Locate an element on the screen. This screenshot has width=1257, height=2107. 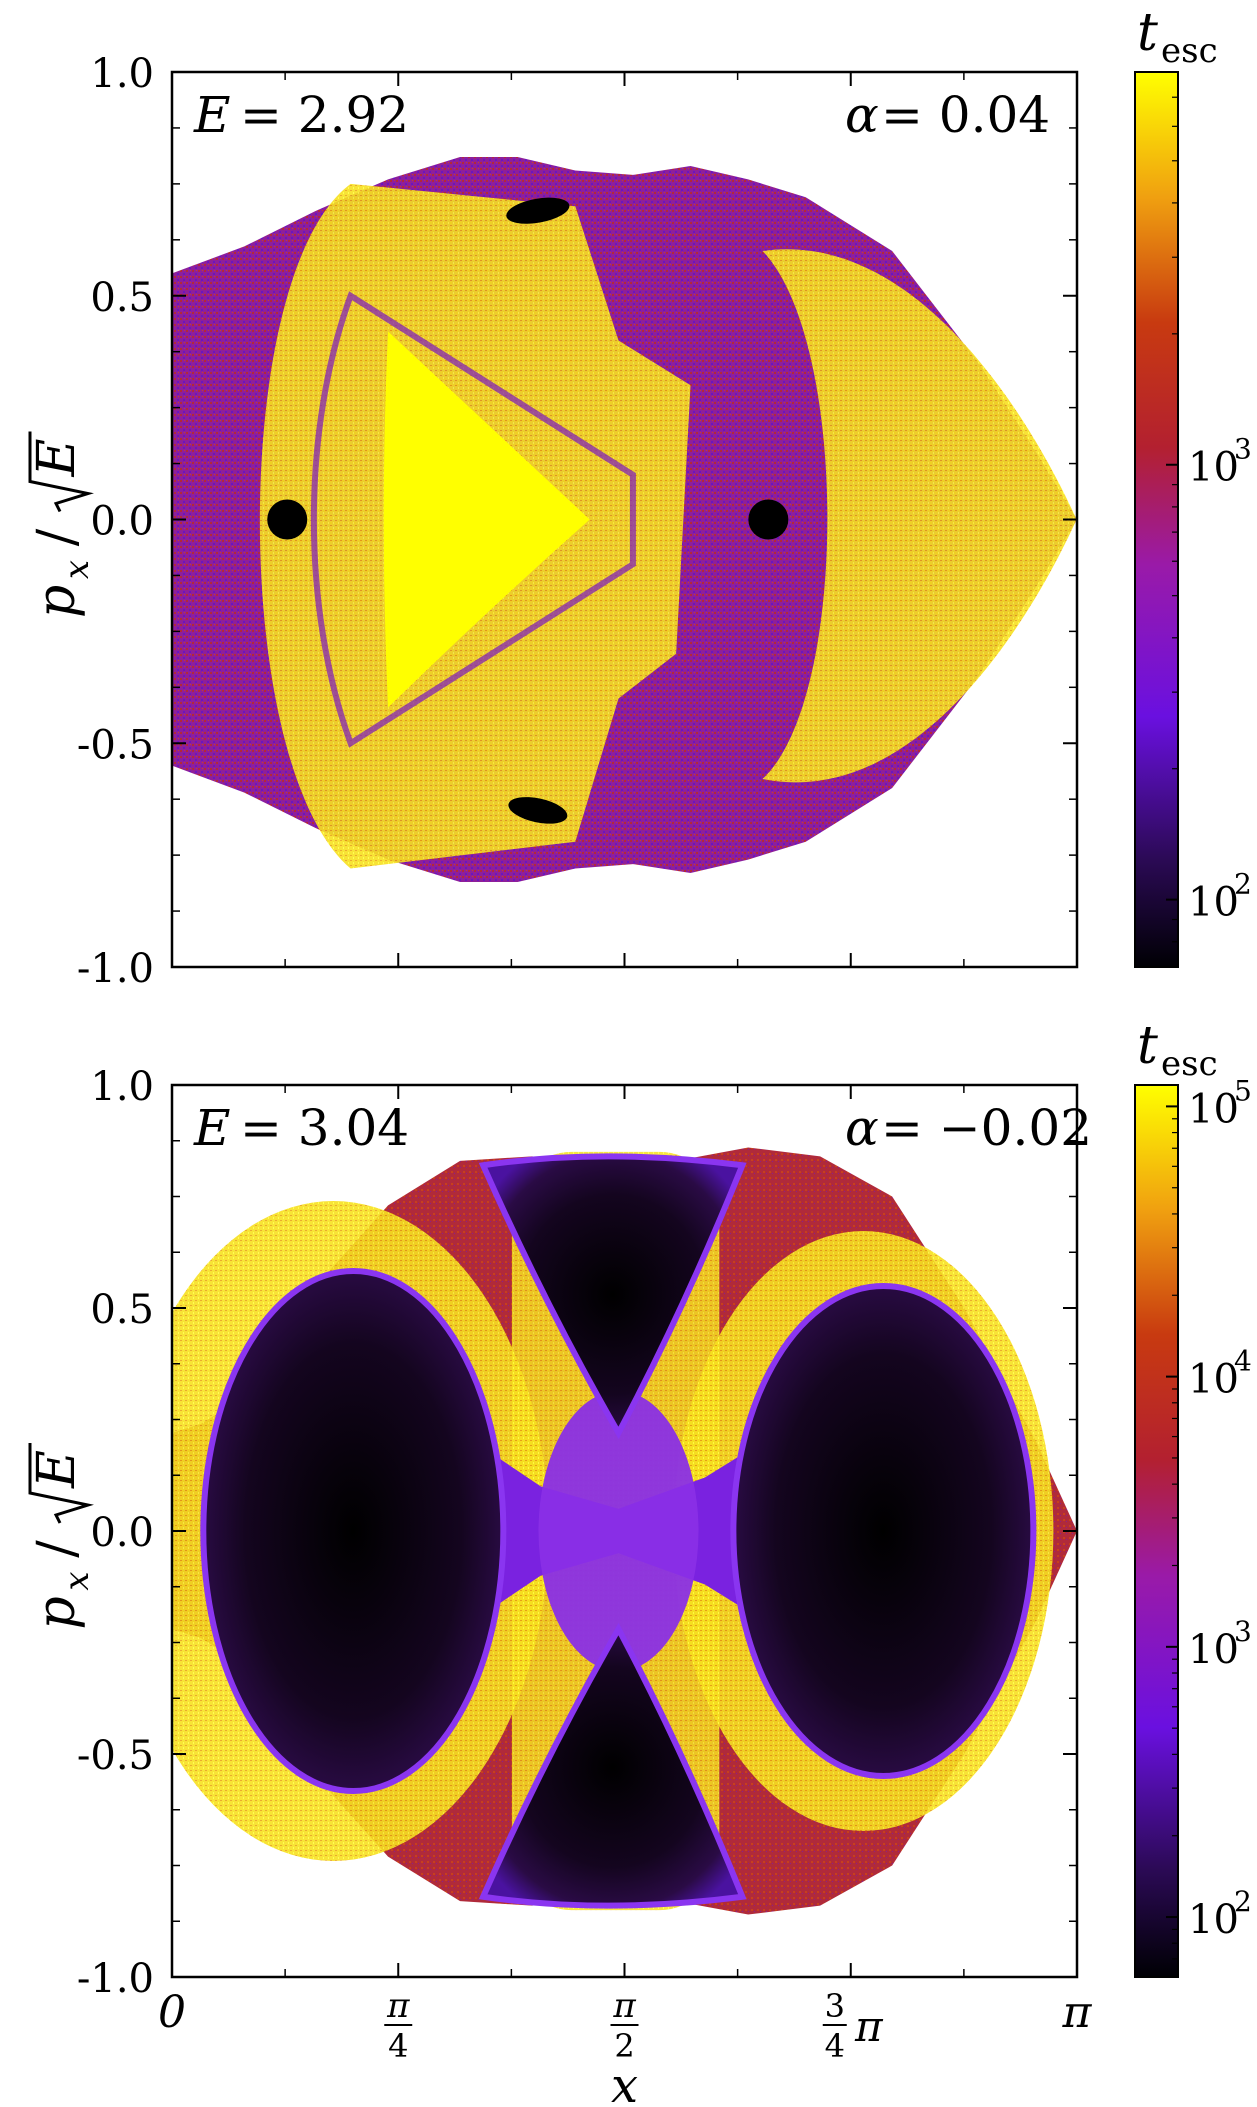
x-tick-label: 0 is located at coordinates (172, 2012).